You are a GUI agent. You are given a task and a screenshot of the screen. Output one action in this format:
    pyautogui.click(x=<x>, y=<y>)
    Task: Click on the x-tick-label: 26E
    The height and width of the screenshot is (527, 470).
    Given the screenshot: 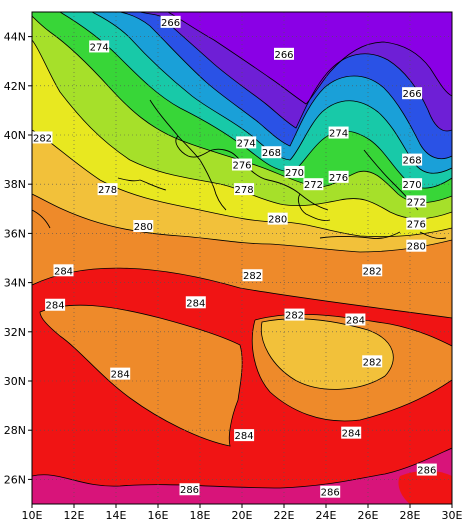 What is the action you would take?
    pyautogui.click(x=368, y=515)
    